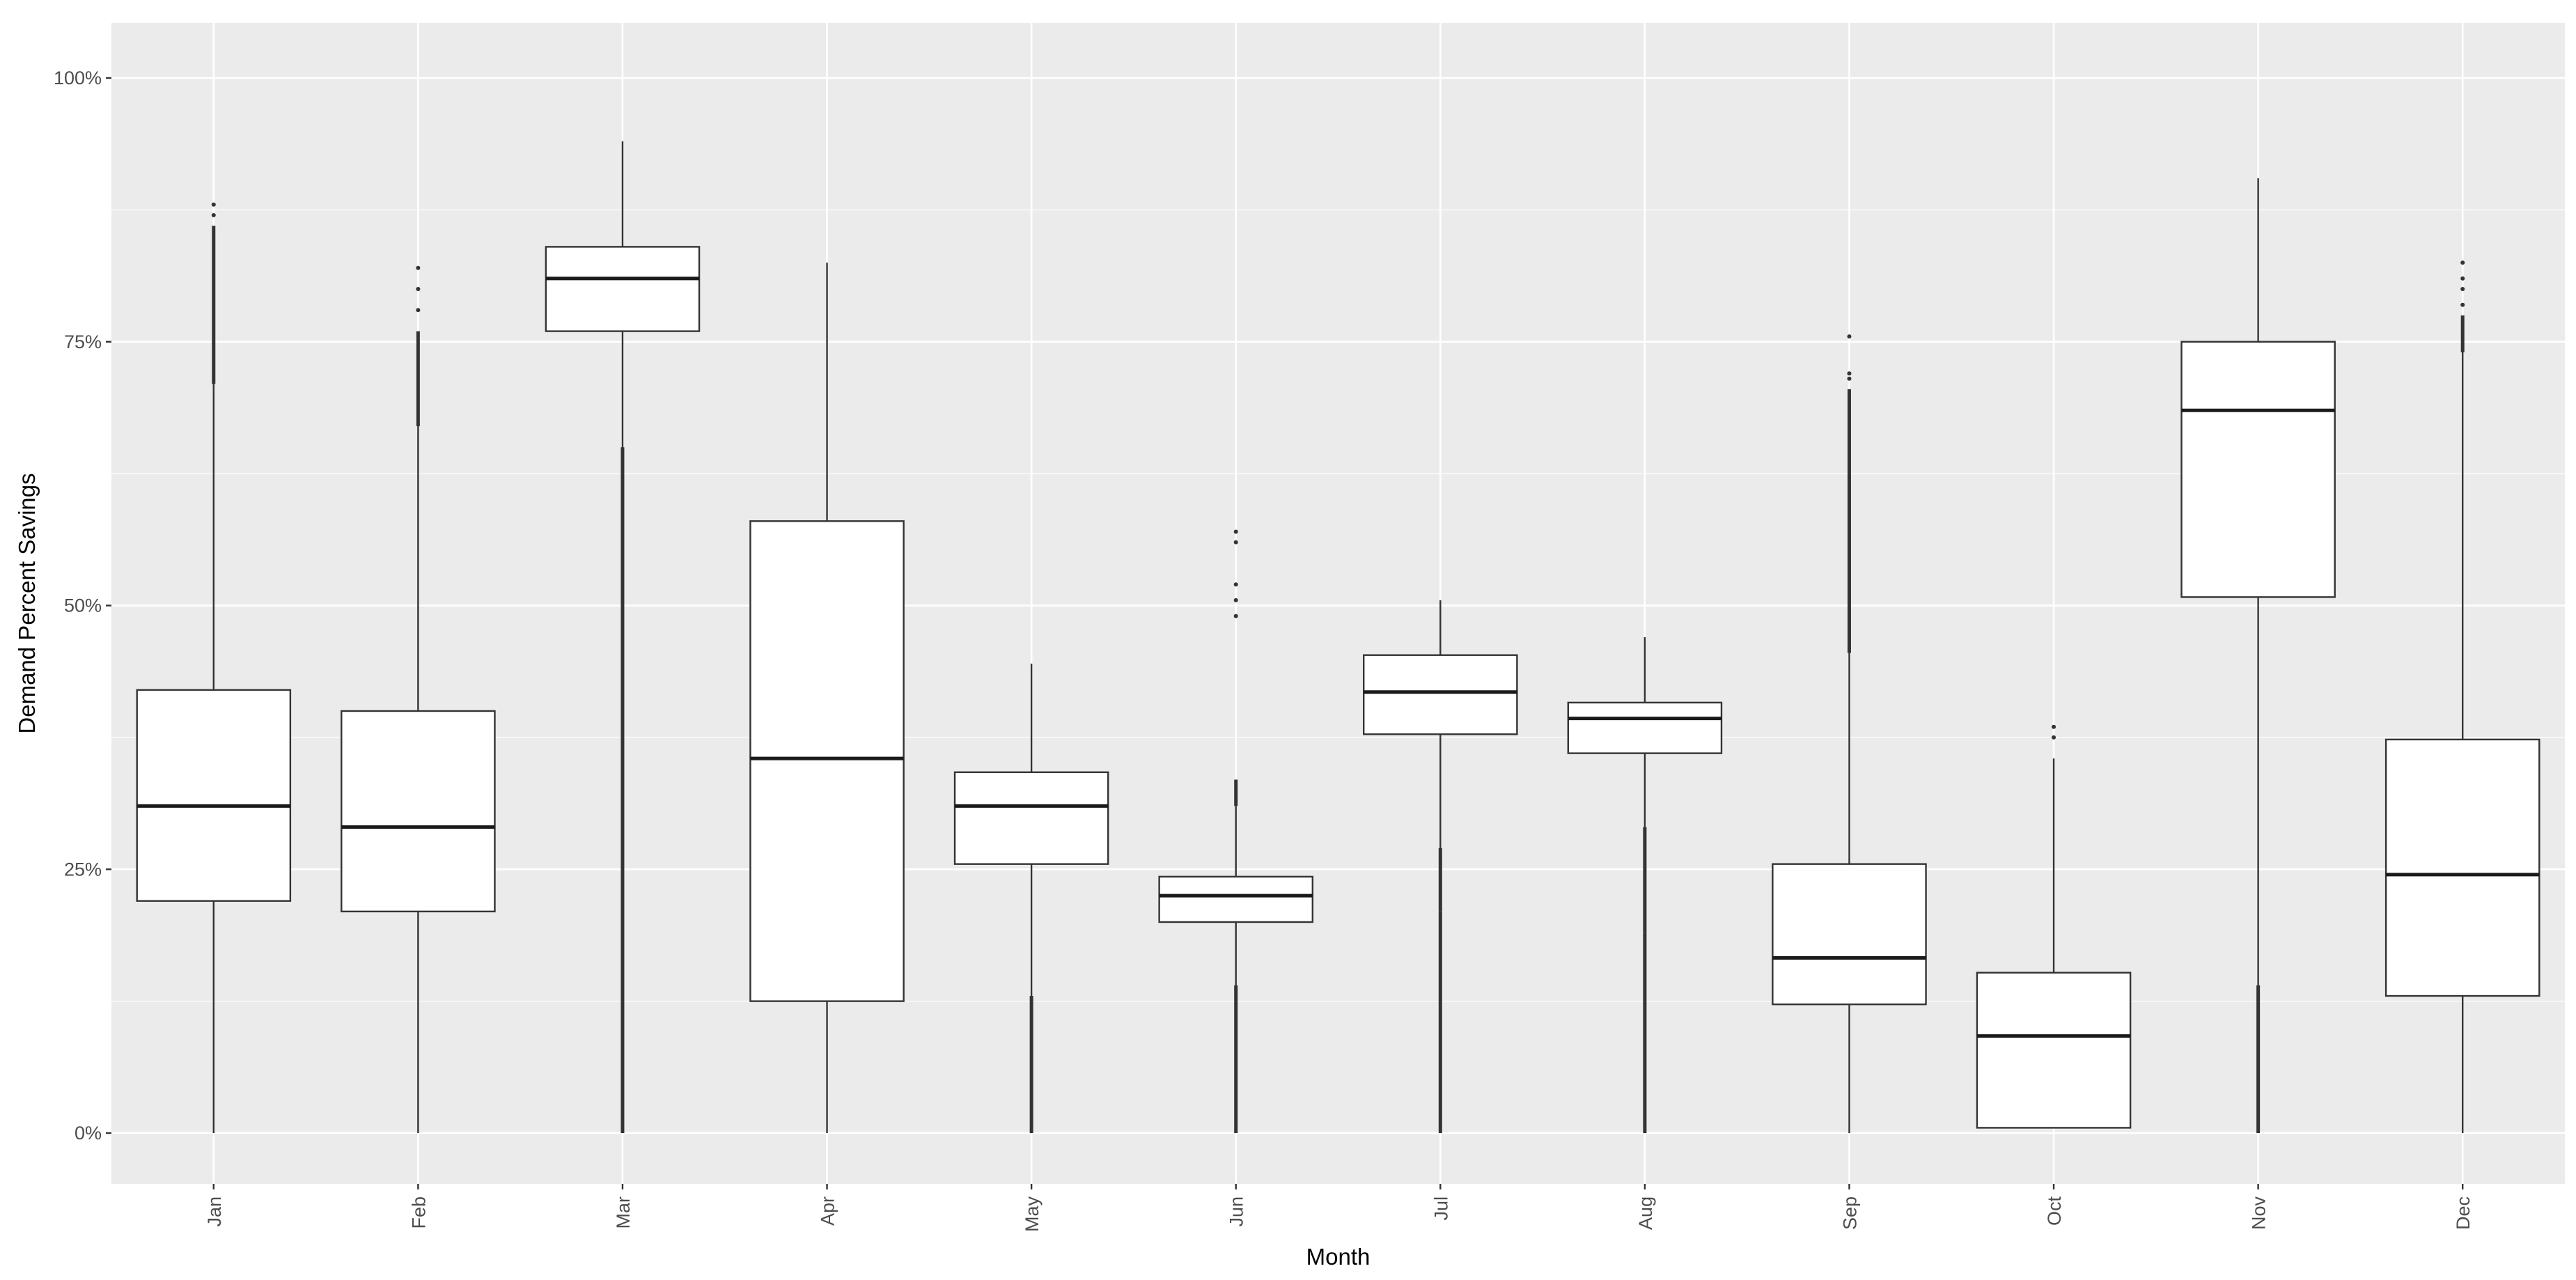 This screenshot has height=1280, width=2576. What do you see at coordinates (1850, 734) in the screenshot?
I see `box-sep` at bounding box center [1850, 734].